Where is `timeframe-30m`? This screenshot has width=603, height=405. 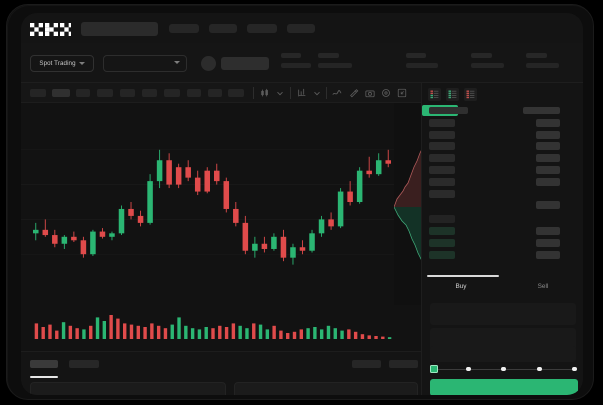 timeframe-30m is located at coordinates (127, 93).